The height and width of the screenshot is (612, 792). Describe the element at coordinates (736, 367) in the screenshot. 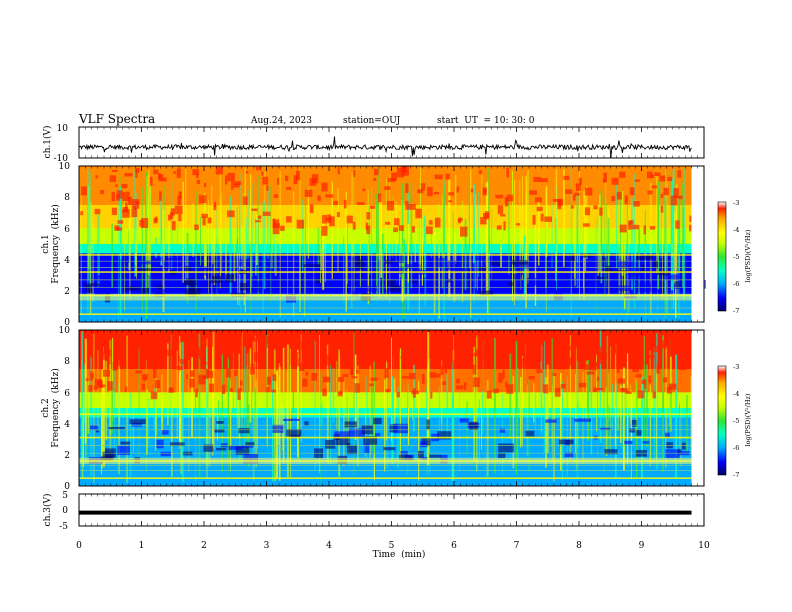

I see `ch2-cbar-tick-m3: -3` at that location.